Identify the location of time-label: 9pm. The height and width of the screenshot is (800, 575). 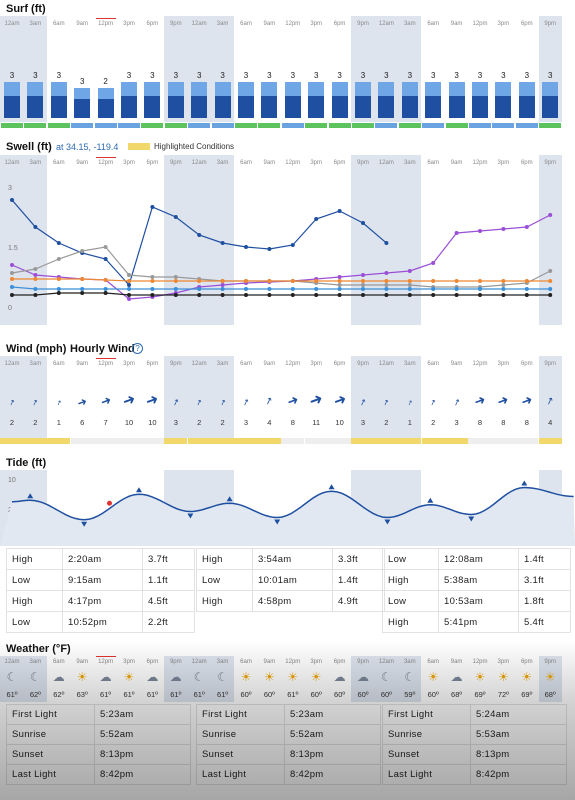
(550, 163).